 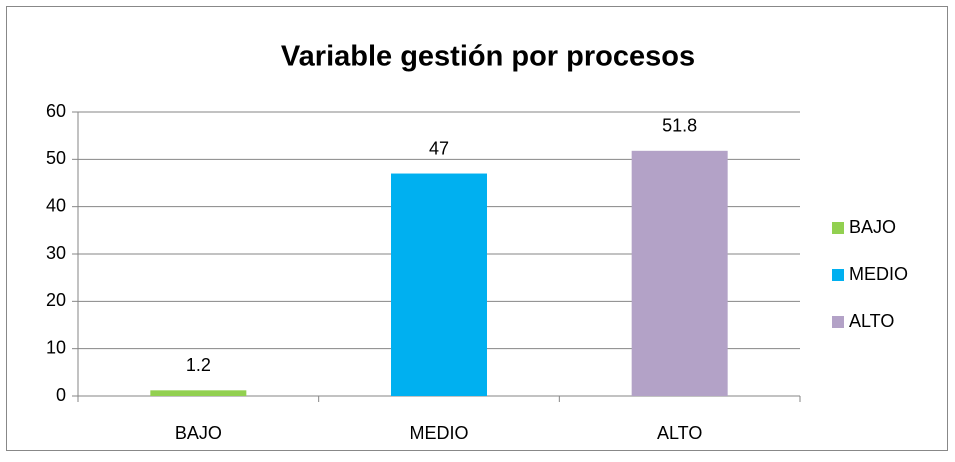 What do you see at coordinates (871, 321) in the screenshot?
I see `legend-label: ALTO` at bounding box center [871, 321].